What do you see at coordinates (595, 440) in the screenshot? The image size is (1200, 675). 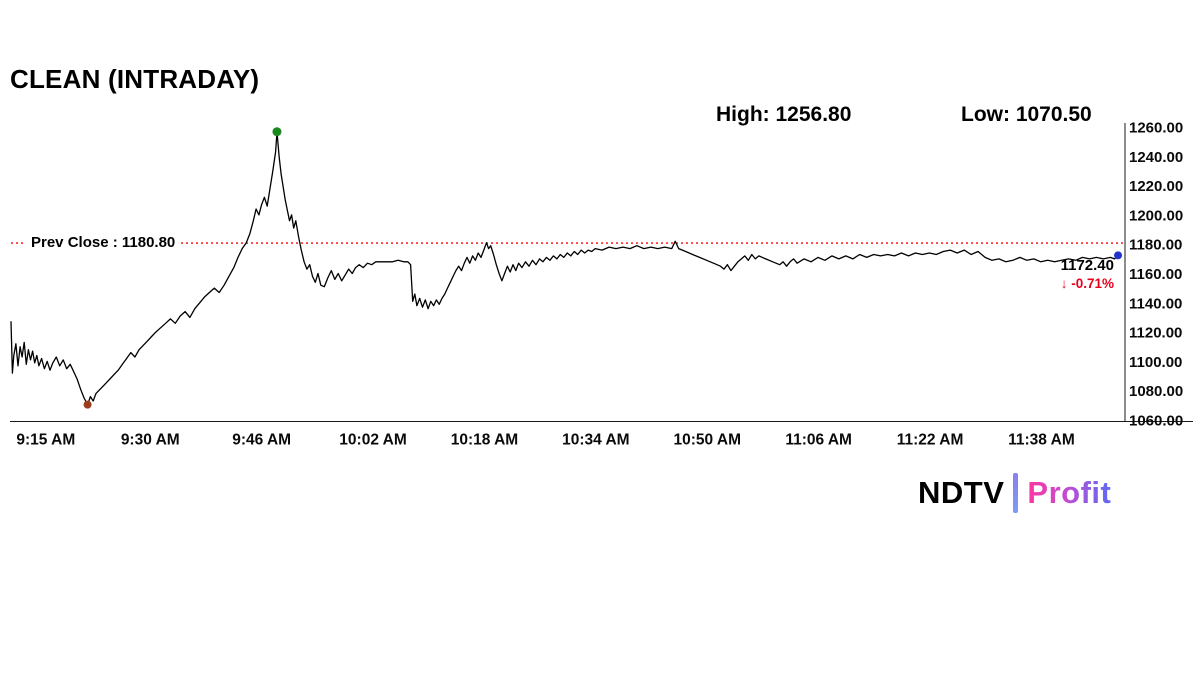 I see `x-tick-label: 10:34 AM` at bounding box center [595, 440].